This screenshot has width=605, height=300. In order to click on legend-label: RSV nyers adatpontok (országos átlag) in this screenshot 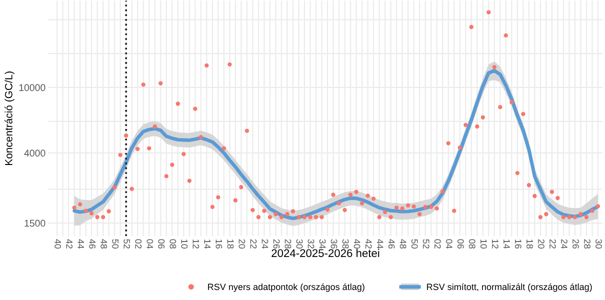, I will do `click(286, 287)`.